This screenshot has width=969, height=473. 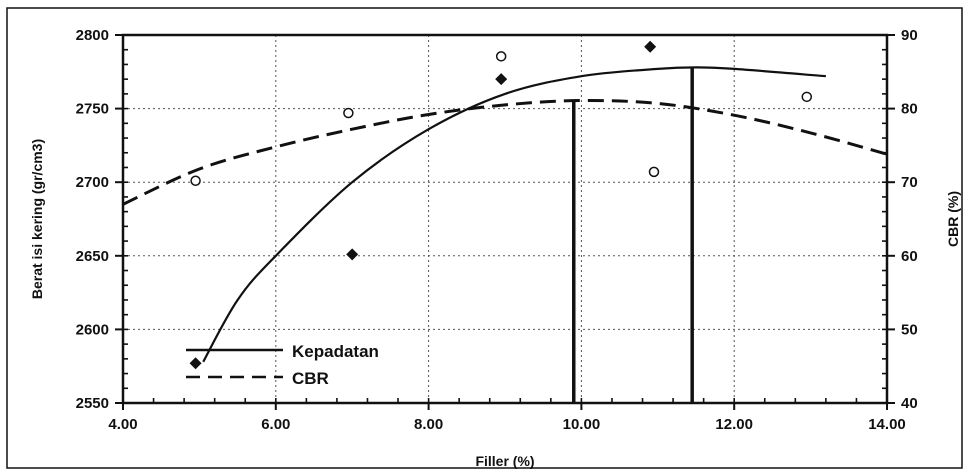 I want to click on right-y-tick-label: 40, so click(x=909, y=403).